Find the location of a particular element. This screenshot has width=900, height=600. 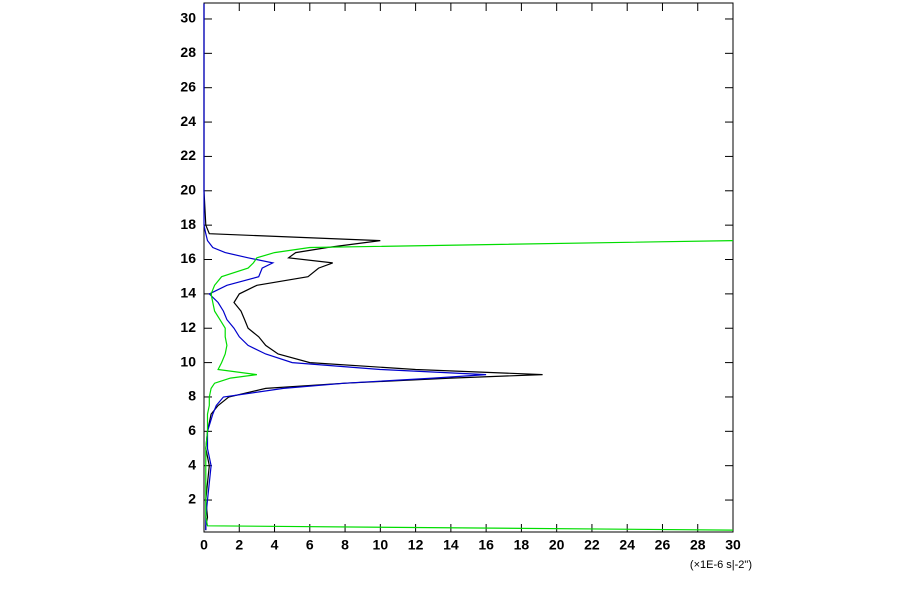

x-tick-label: 10 is located at coordinates (381, 545).